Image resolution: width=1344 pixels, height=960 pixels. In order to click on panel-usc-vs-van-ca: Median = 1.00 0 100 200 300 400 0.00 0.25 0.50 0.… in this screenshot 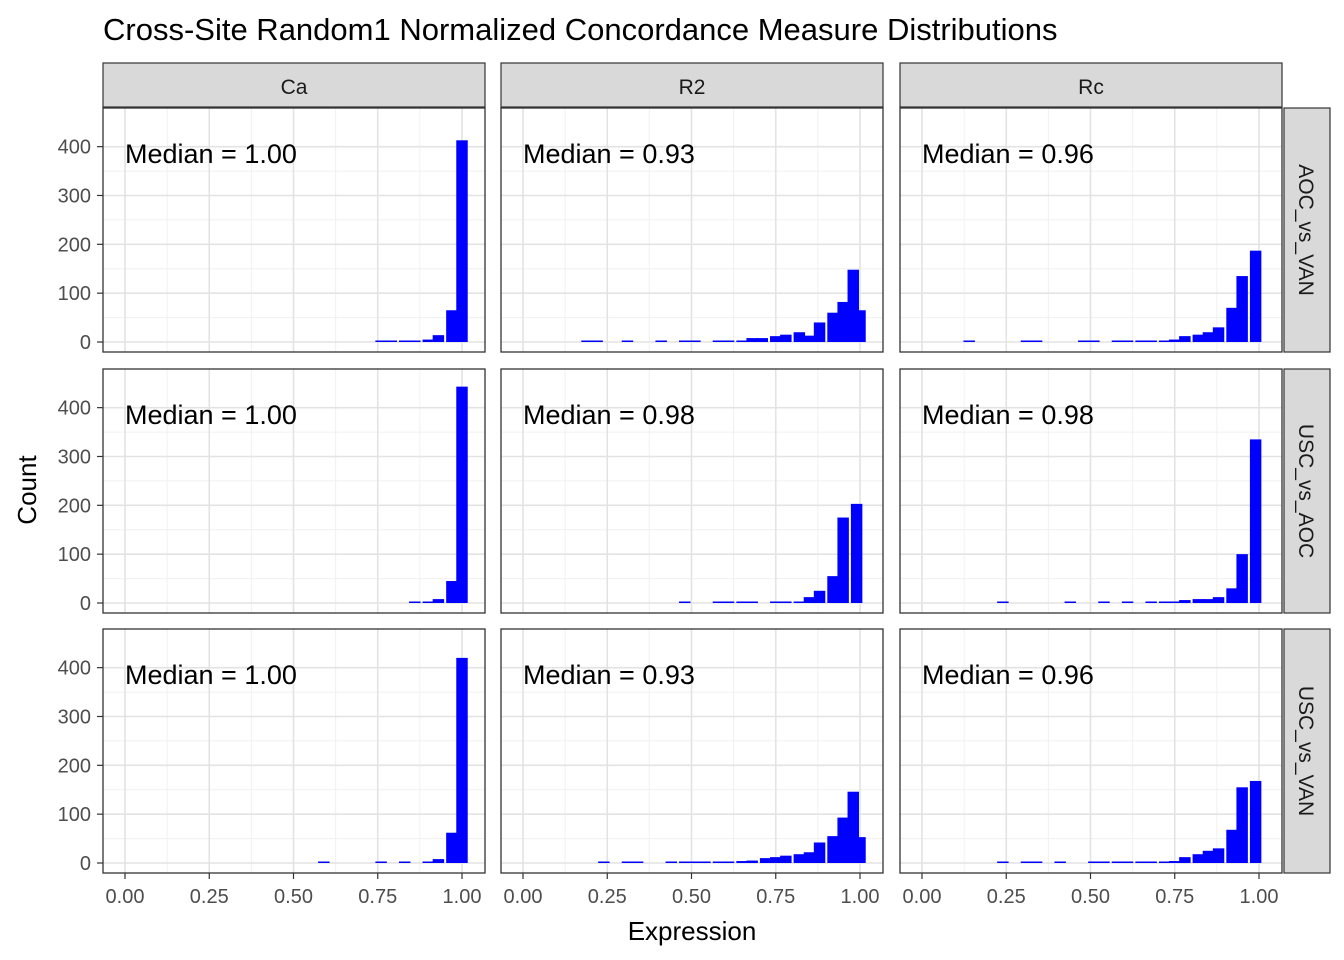, I will do `click(271, 768)`.